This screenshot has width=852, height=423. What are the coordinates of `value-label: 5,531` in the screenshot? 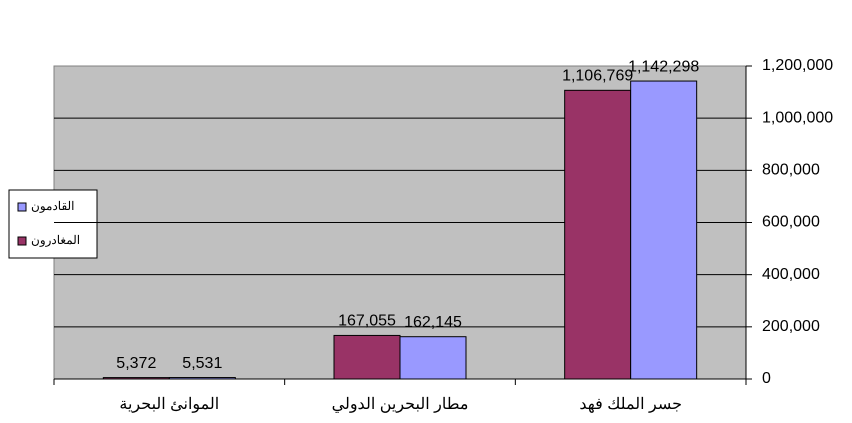 It's located at (202, 363).